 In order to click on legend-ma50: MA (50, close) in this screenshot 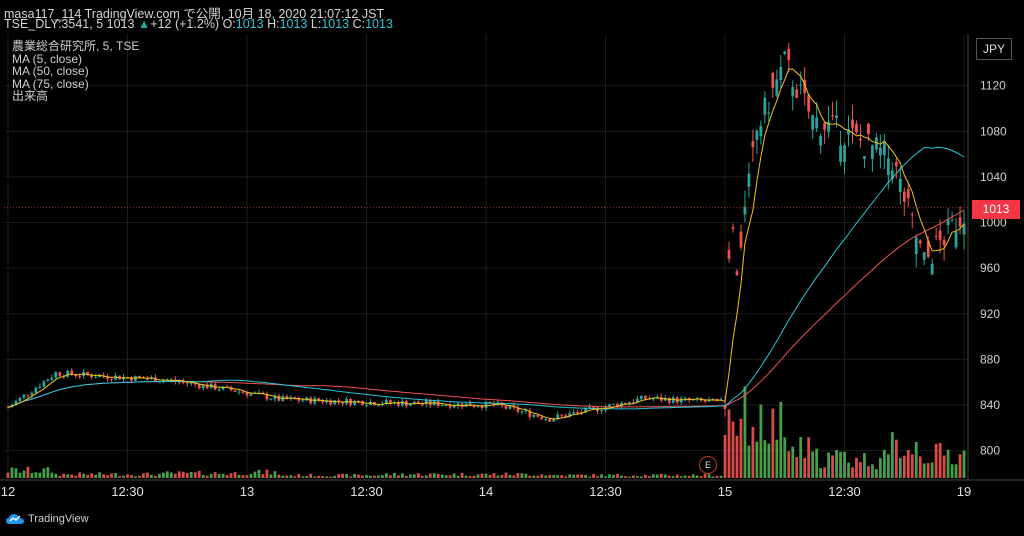, I will do `click(50, 71)`.